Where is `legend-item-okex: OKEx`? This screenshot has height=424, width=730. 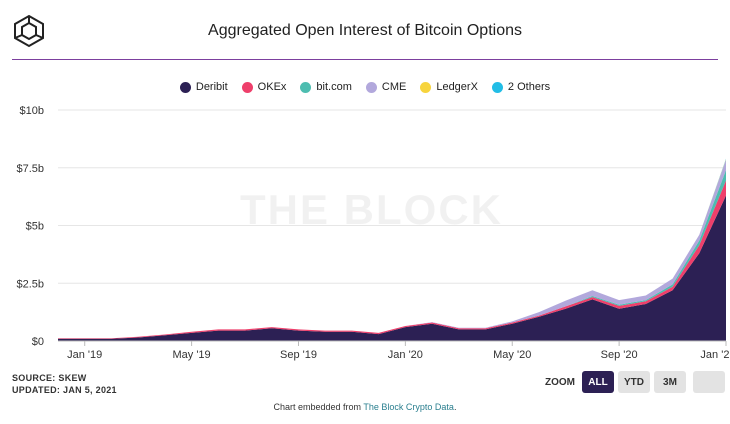
legend-item-okex: OKEx is located at coordinates (264, 87).